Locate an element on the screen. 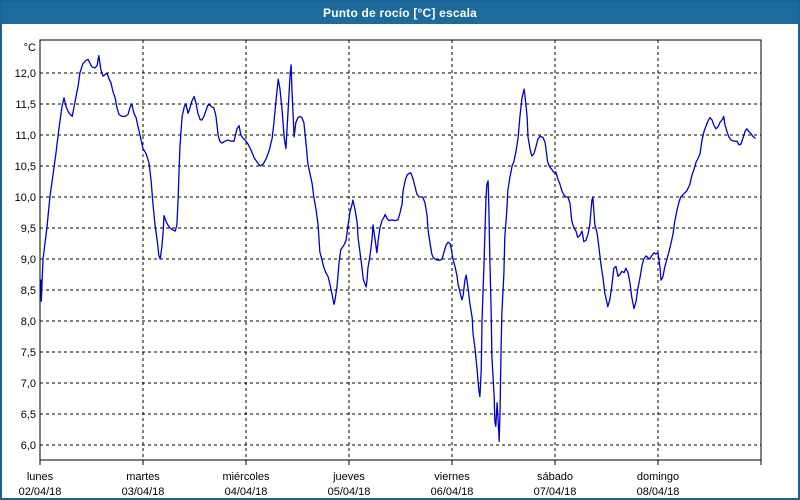  x-tick-date-label: 04/04/18 is located at coordinates (246, 492).